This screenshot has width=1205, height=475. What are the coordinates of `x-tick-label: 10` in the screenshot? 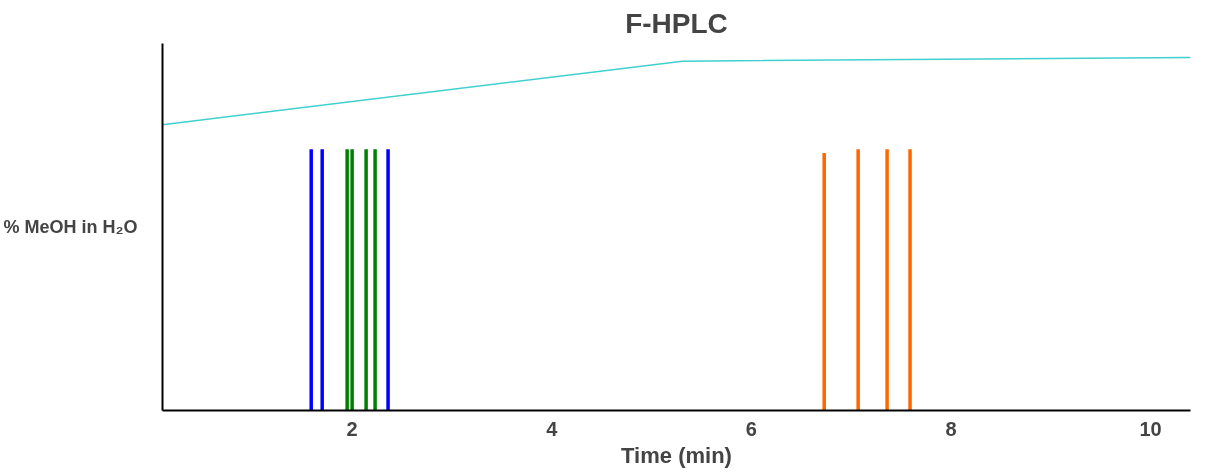 It's located at (1150, 428).